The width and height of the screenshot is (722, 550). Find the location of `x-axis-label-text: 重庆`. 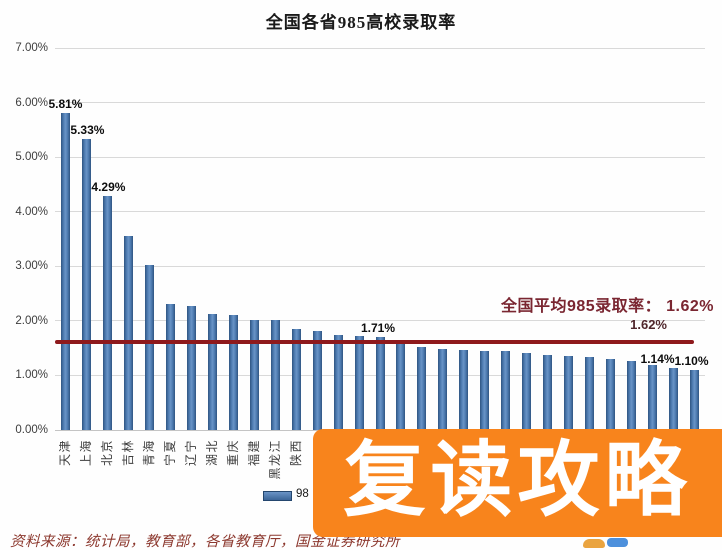

x-axis-label-text: 重庆 is located at coordinates (232, 453).